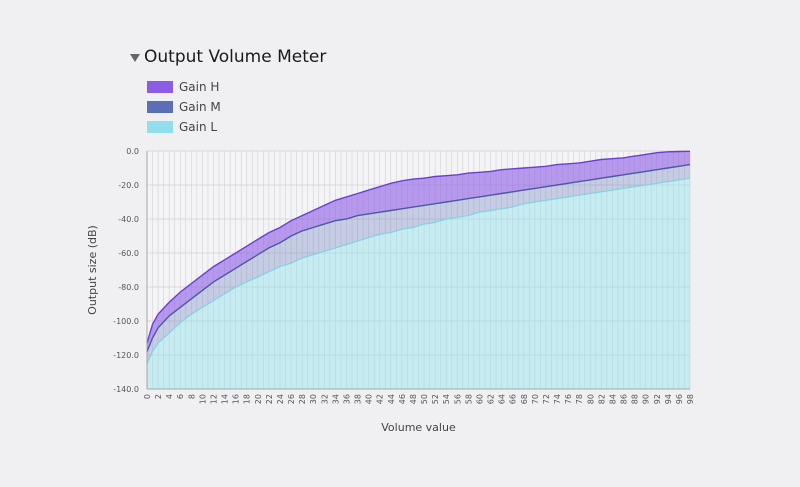 The height and width of the screenshot is (487, 800). Describe the element at coordinates (160, 87) in the screenshot. I see `legend-swatch-gain-h` at that location.